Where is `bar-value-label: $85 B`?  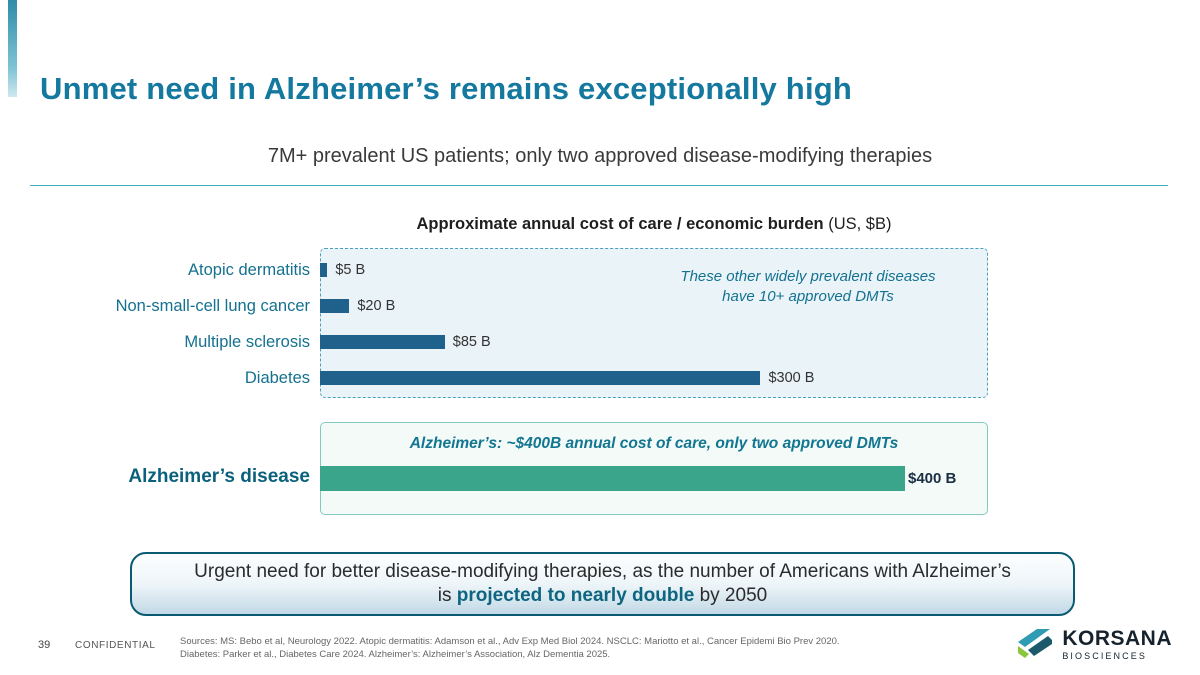 bar-value-label: $85 B is located at coordinates (471, 342).